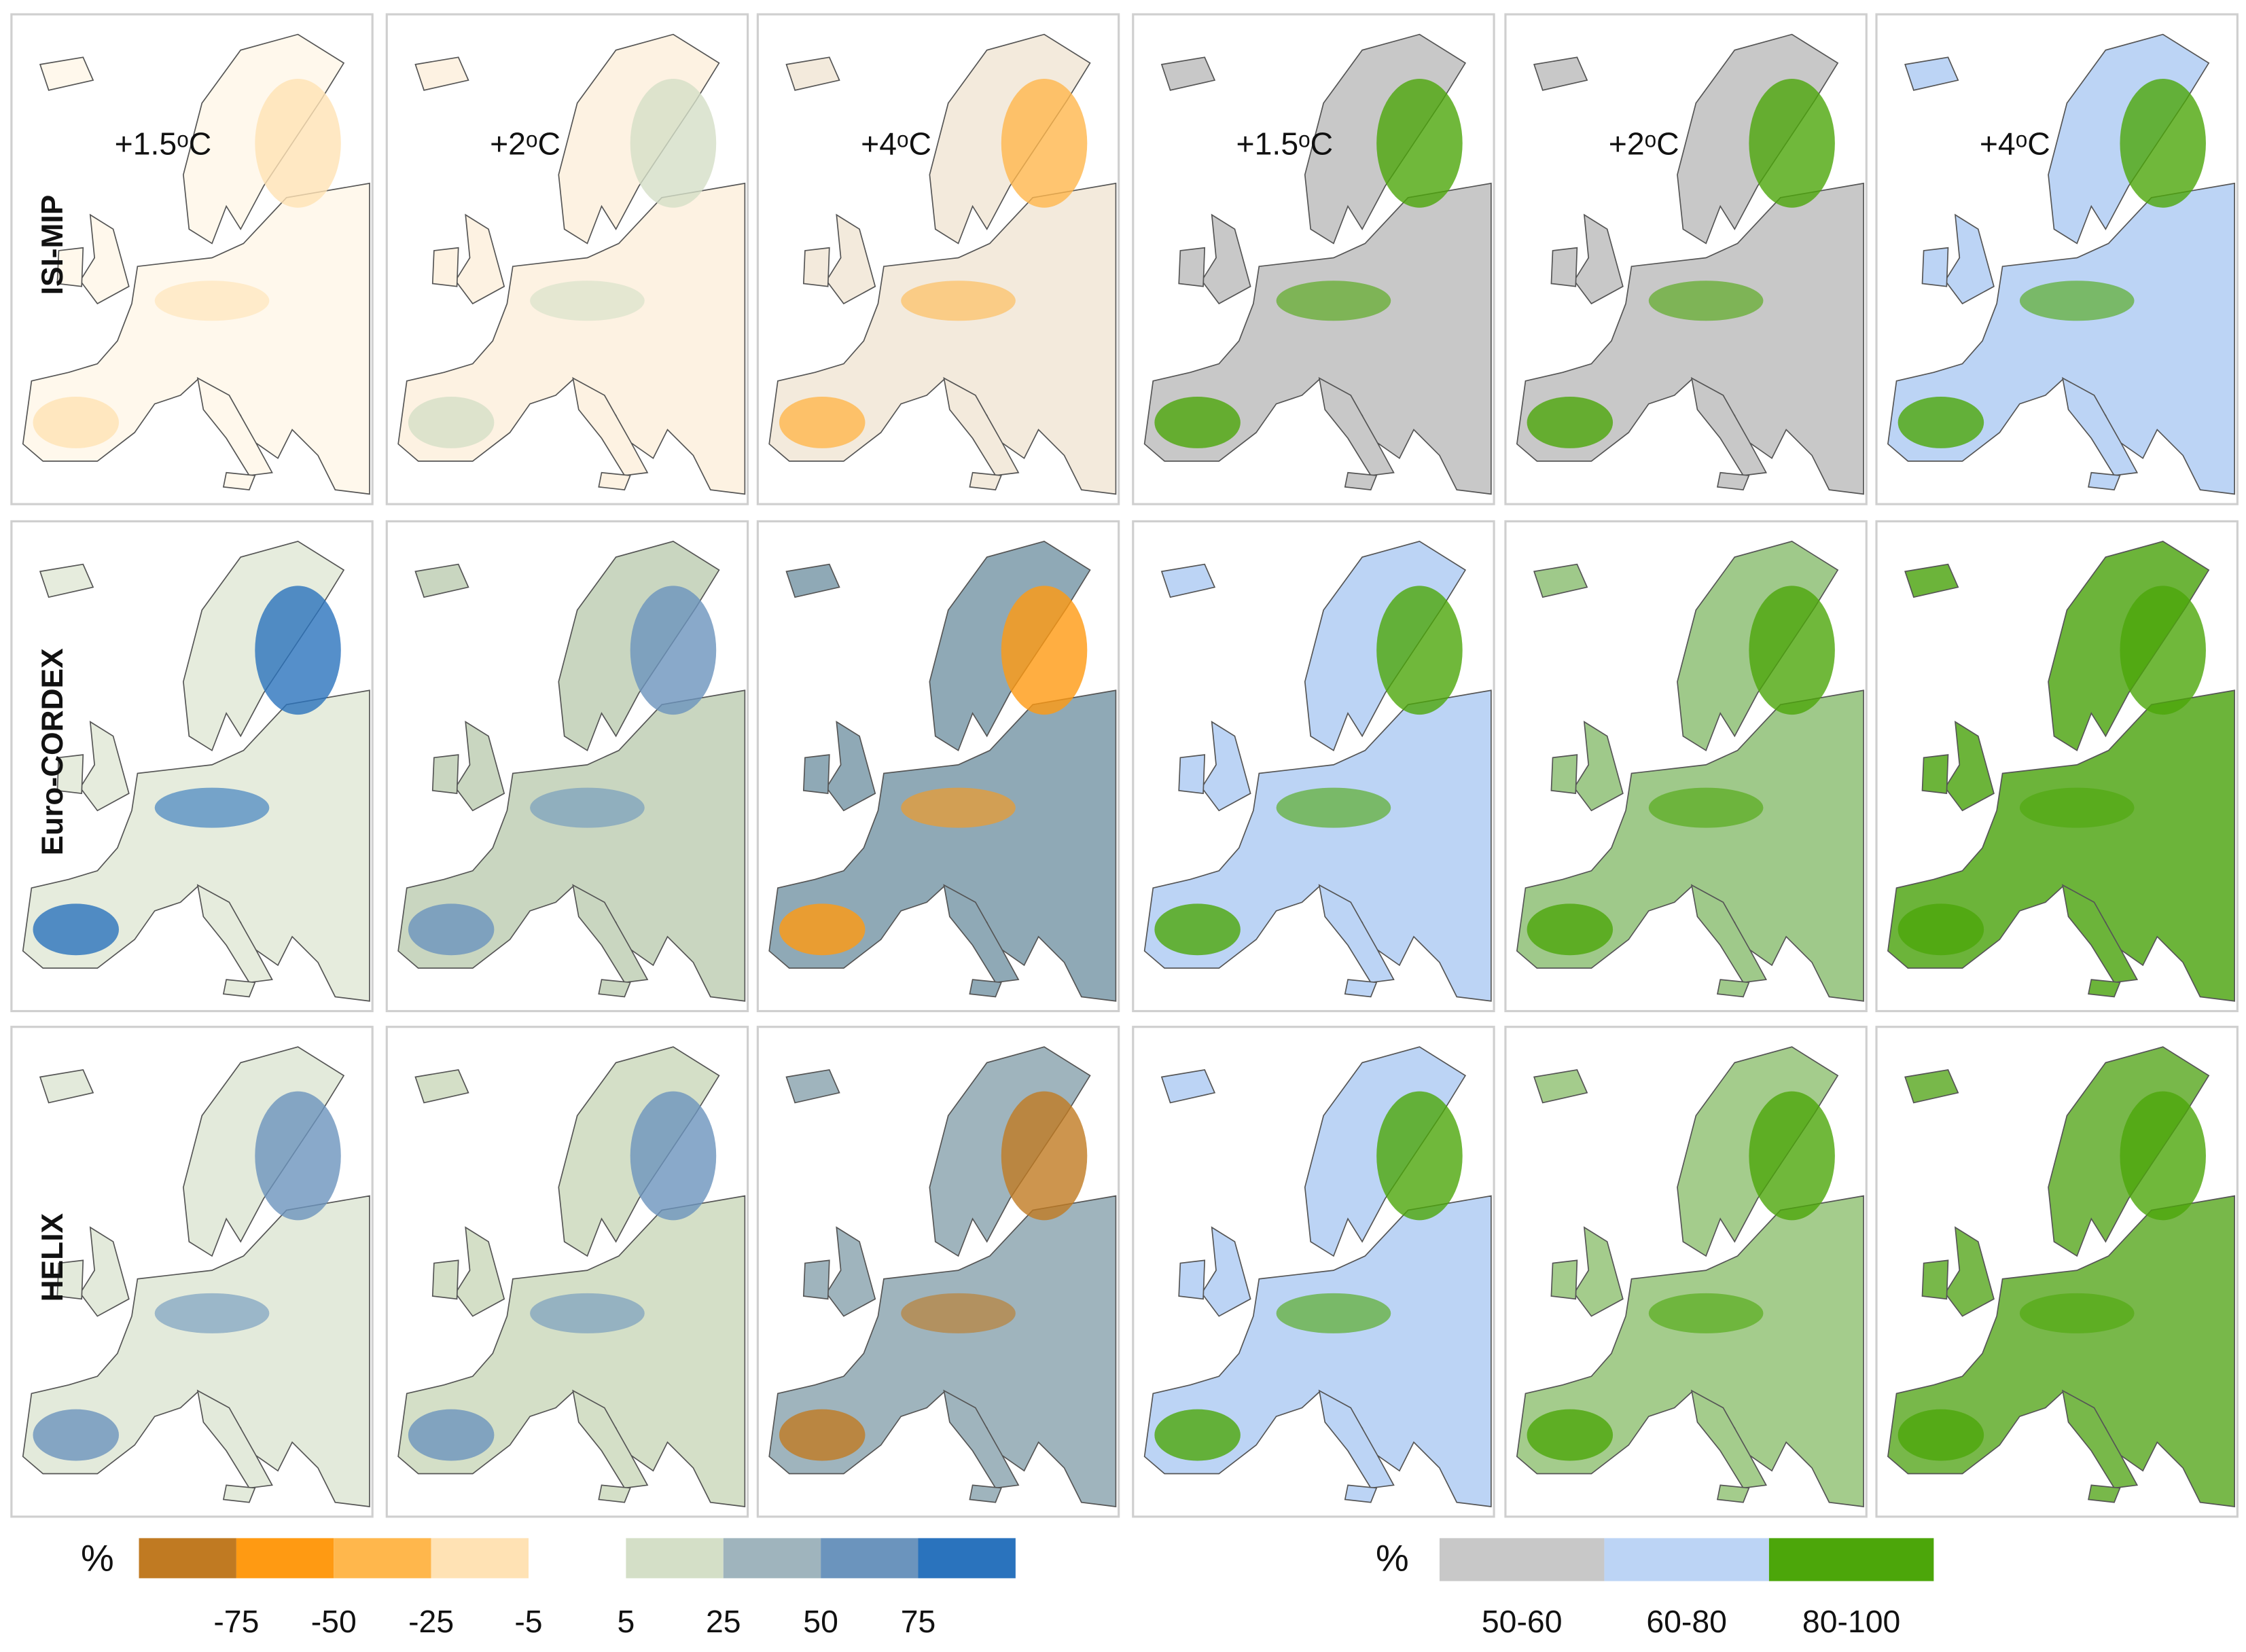 The width and height of the screenshot is (2246, 1652). I want to click on legend-tick-label: 25, so click(724, 1621).